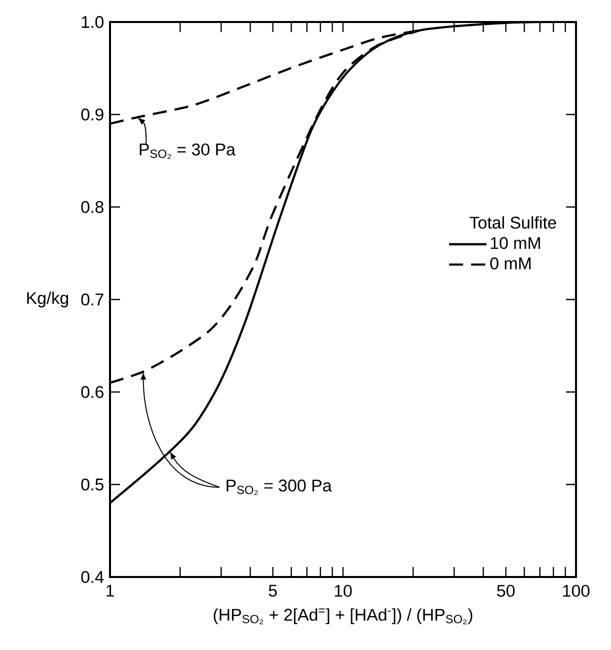 The image size is (611, 650). I want to click on legend-label: 10 mM, so click(515, 243).